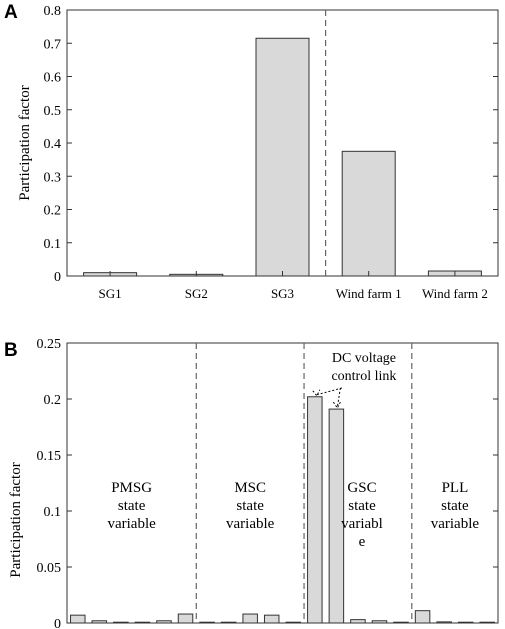 This screenshot has width=505, height=629. What do you see at coordinates (363, 367) in the screenshot?
I see `panel-b-annotation: DC voltage control link` at bounding box center [363, 367].